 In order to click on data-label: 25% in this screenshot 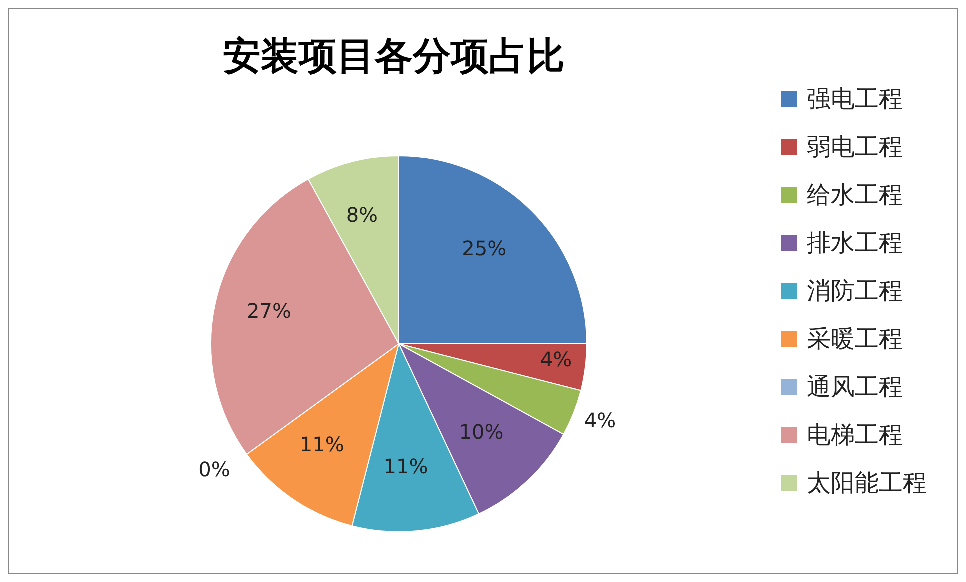, I will do `click(484, 248)`.